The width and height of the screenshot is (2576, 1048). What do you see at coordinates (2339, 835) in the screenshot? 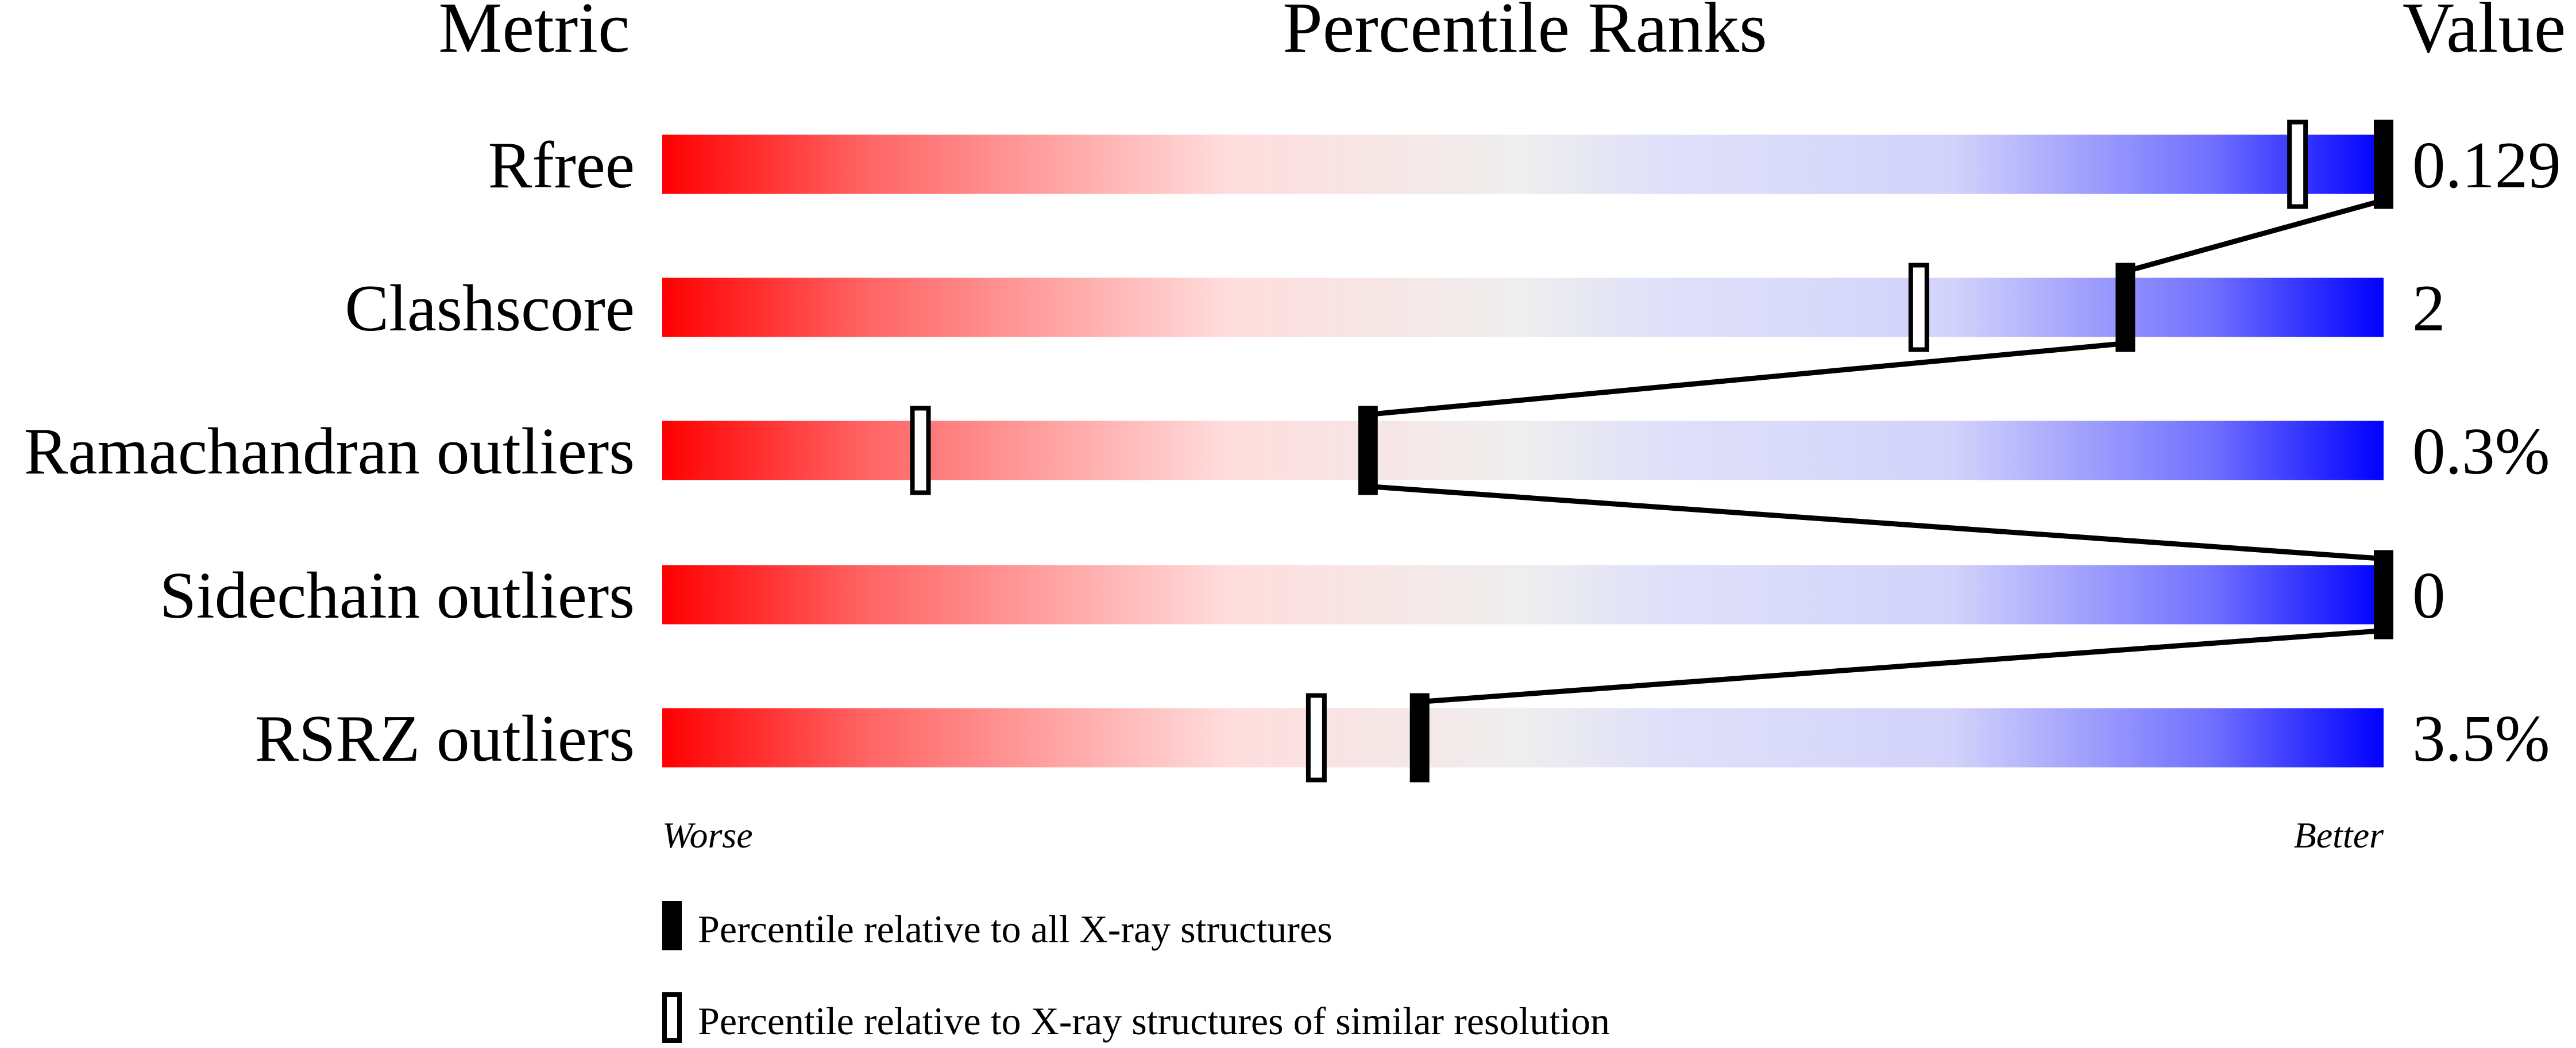
I see `better-label: Better` at bounding box center [2339, 835].